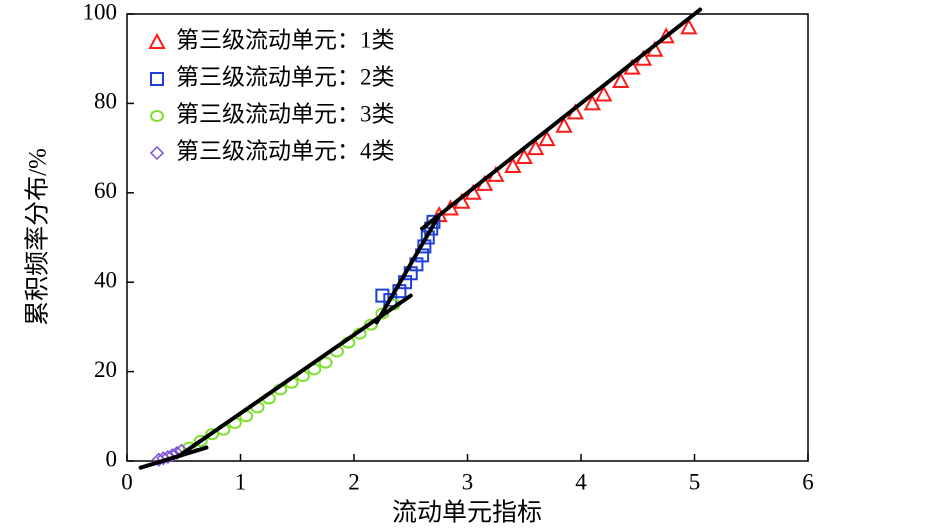  What do you see at coordinates (285, 113) in the screenshot?
I see `legend-label: 第三级流动单元：3类` at bounding box center [285, 113].